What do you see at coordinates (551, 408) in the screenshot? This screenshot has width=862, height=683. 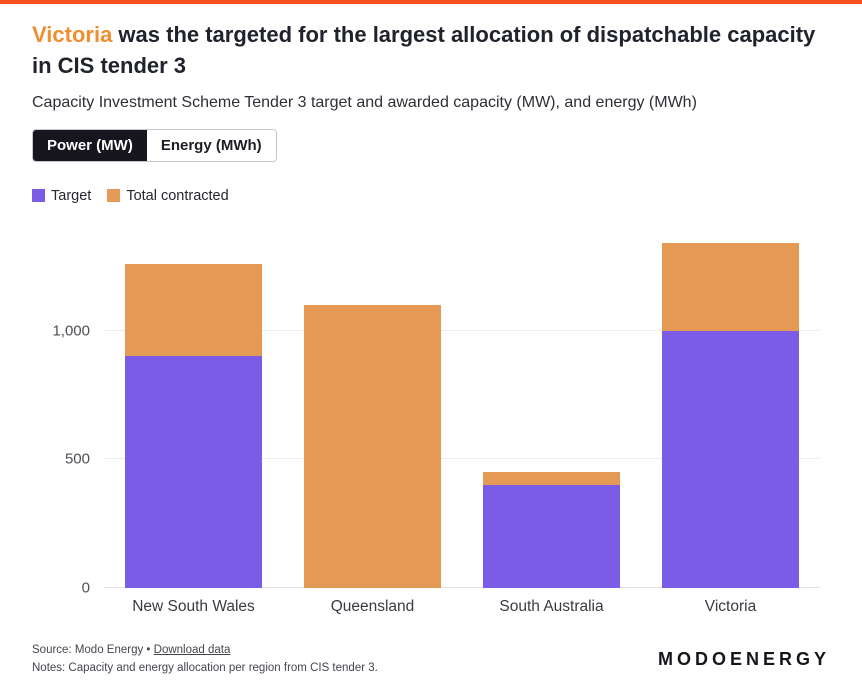 I see `bar-group-south-australia` at bounding box center [551, 408].